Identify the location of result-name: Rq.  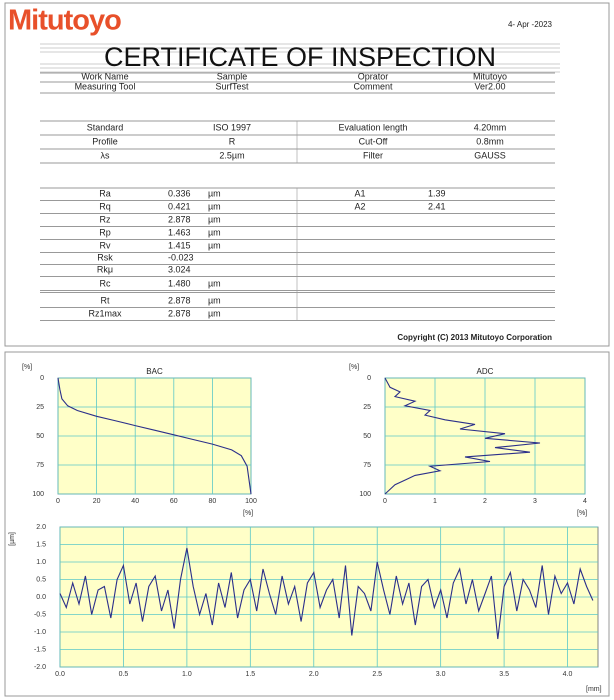
(105, 206).